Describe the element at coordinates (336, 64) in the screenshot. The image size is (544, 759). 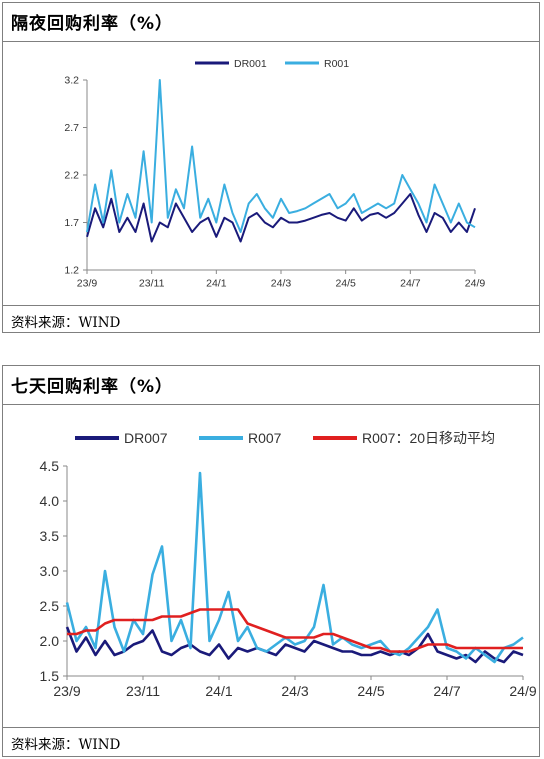
I see `legend-label: R001` at that location.